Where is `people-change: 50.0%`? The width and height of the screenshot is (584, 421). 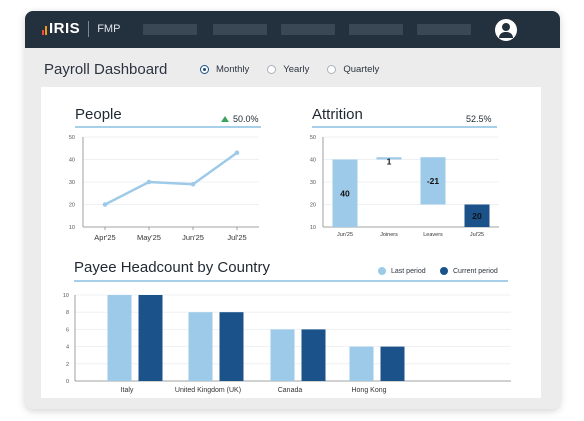 people-change: 50.0% is located at coordinates (240, 119).